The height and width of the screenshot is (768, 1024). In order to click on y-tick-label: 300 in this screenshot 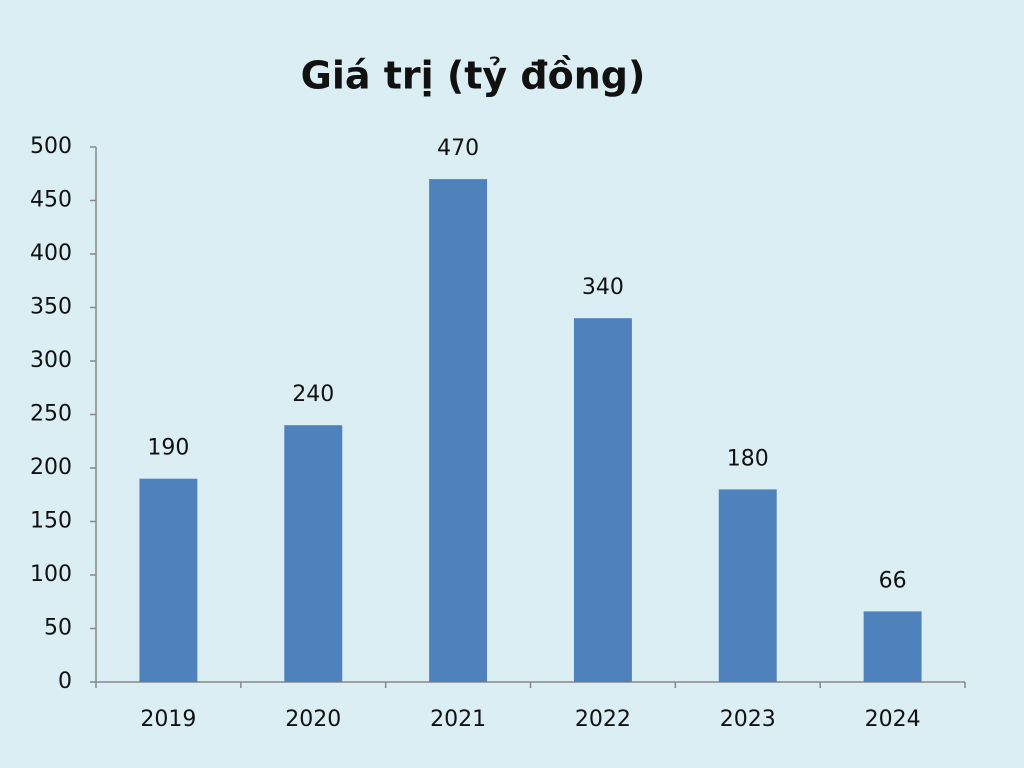, I will do `click(51, 360)`.